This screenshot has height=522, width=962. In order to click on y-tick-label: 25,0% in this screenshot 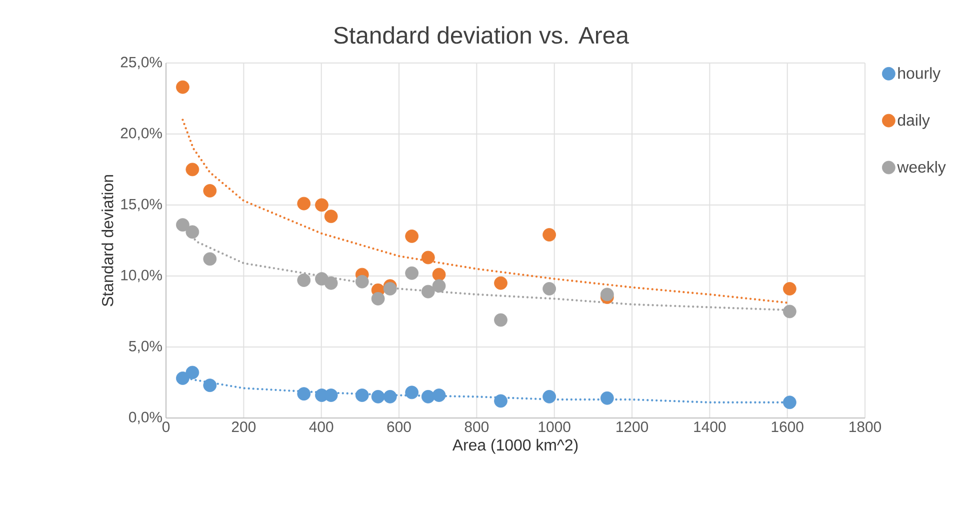, I will do `click(141, 63)`.